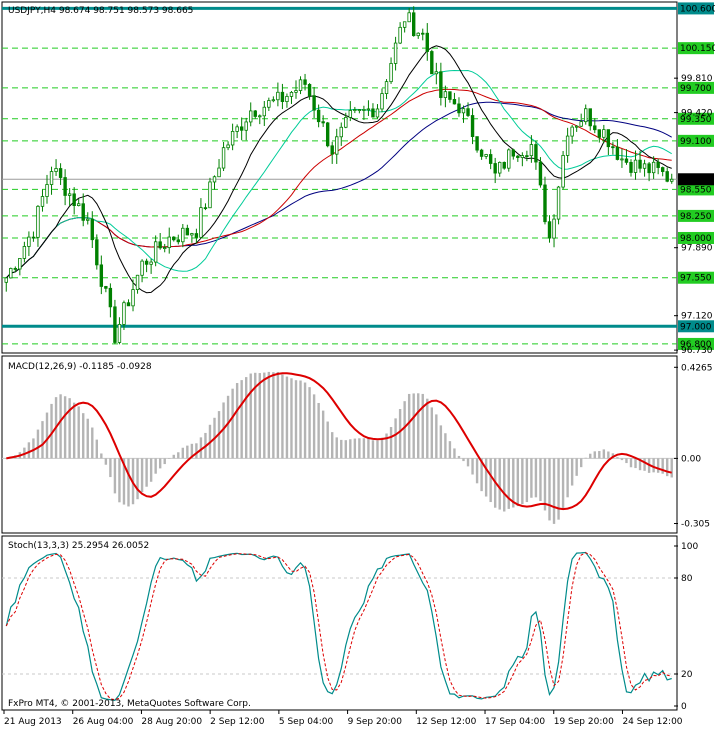  I want to click on macd-tick-label: 0.00, so click(691, 459).